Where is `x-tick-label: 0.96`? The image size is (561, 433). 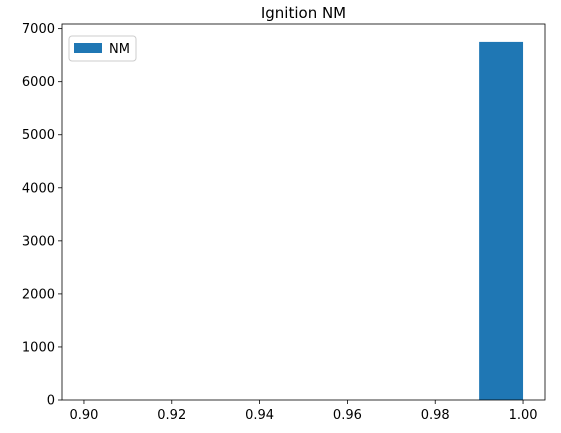
x-tick-label: 0.96 is located at coordinates (347, 415).